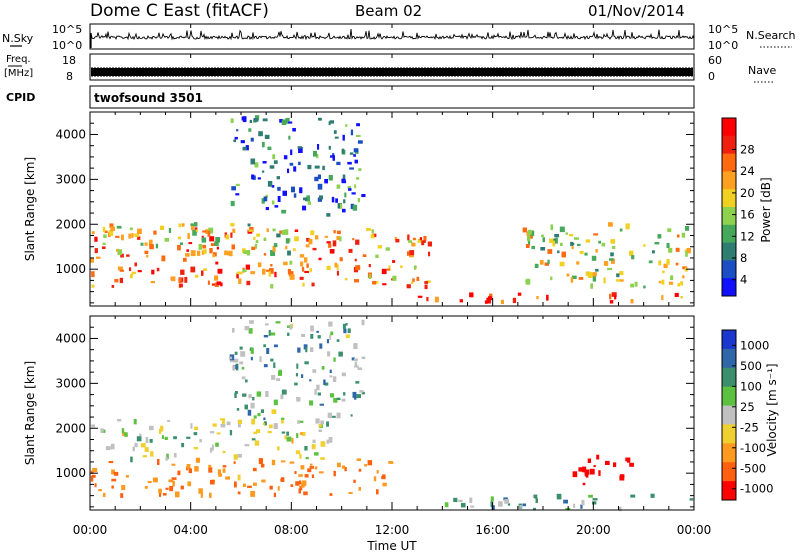  What do you see at coordinates (18, 73) in the screenshot?
I see `freq-label-line2: [MHz]` at bounding box center [18, 73].